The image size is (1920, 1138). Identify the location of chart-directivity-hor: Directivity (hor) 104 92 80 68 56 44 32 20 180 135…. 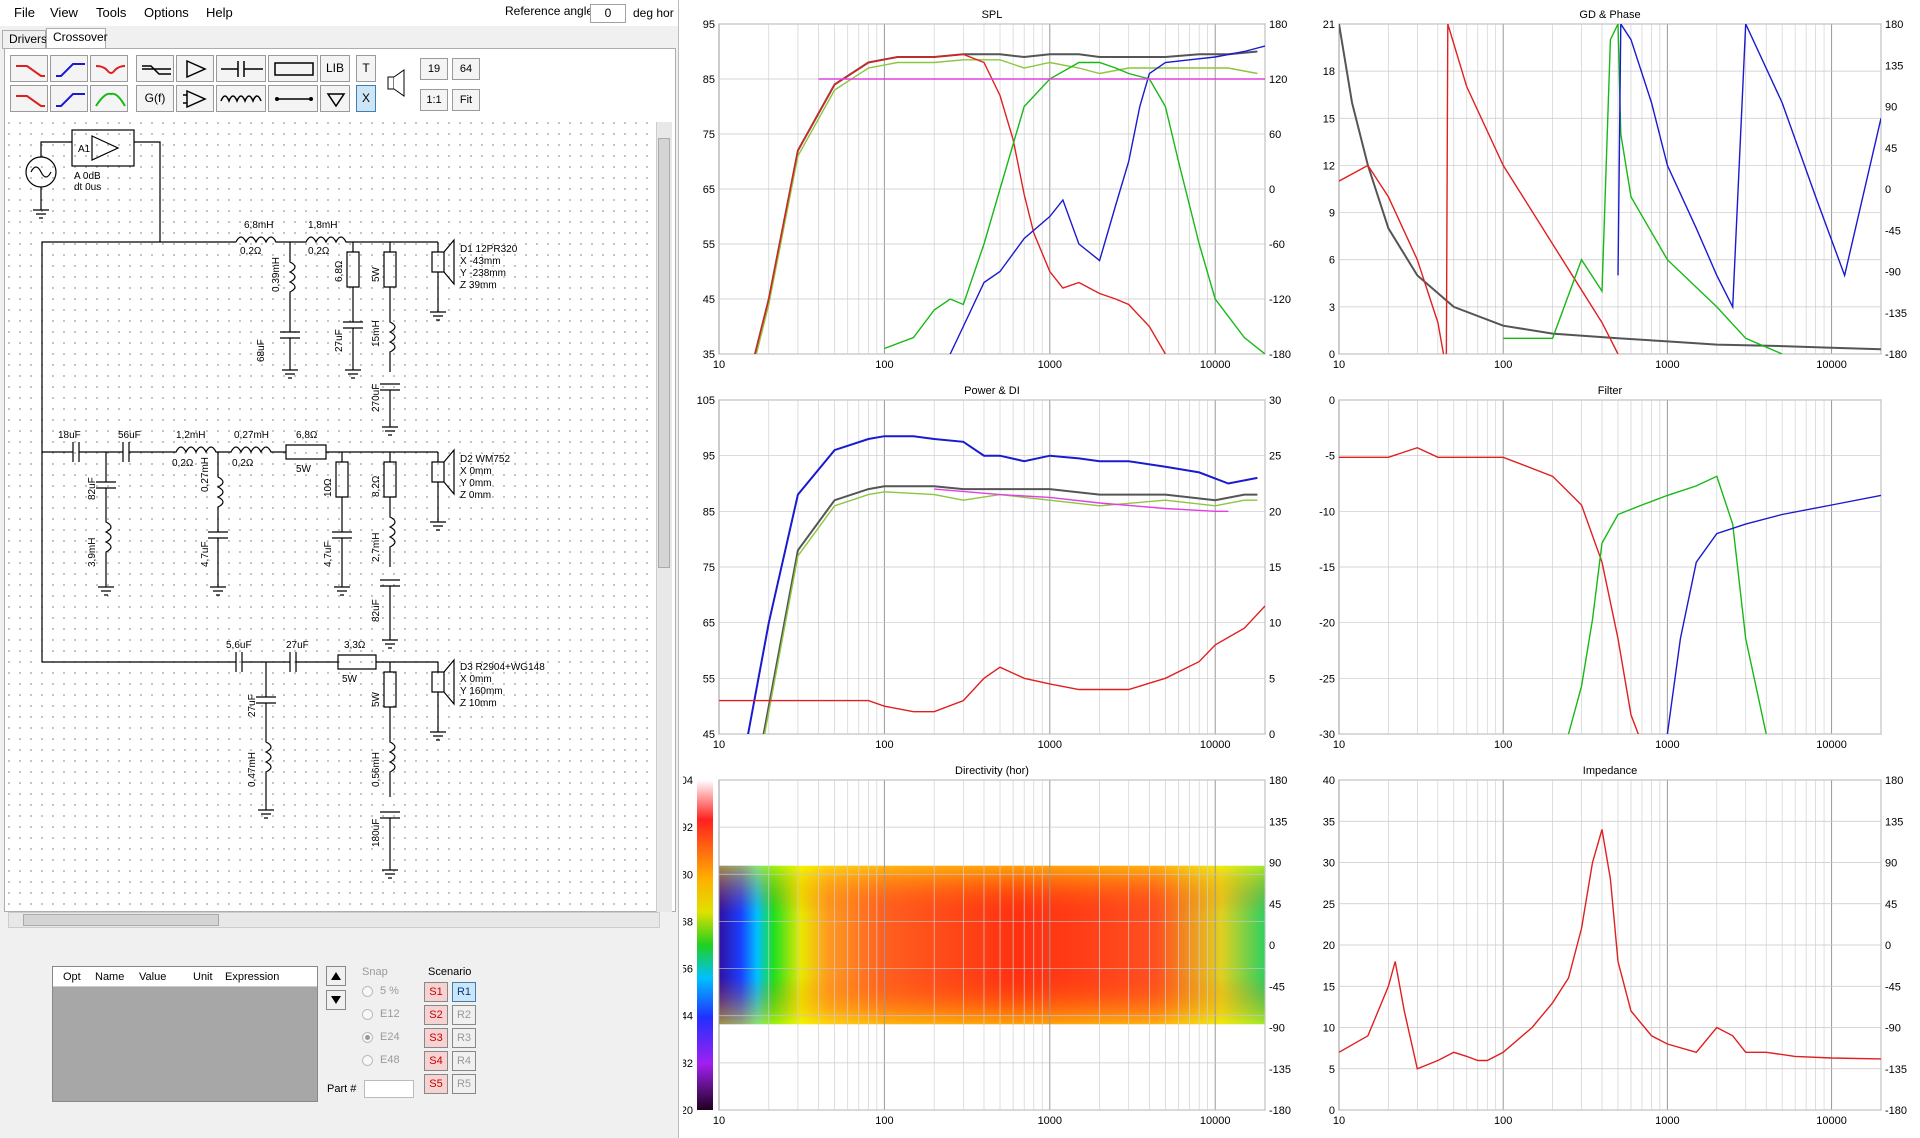
(987, 946).